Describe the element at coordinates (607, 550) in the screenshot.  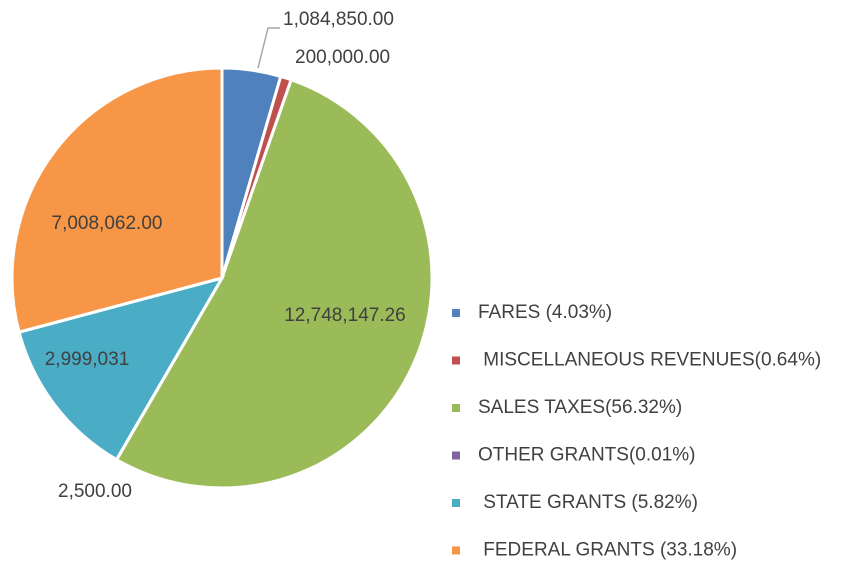
I see `legend-label: FEDERAL GRANTS (33.18%)` at that location.